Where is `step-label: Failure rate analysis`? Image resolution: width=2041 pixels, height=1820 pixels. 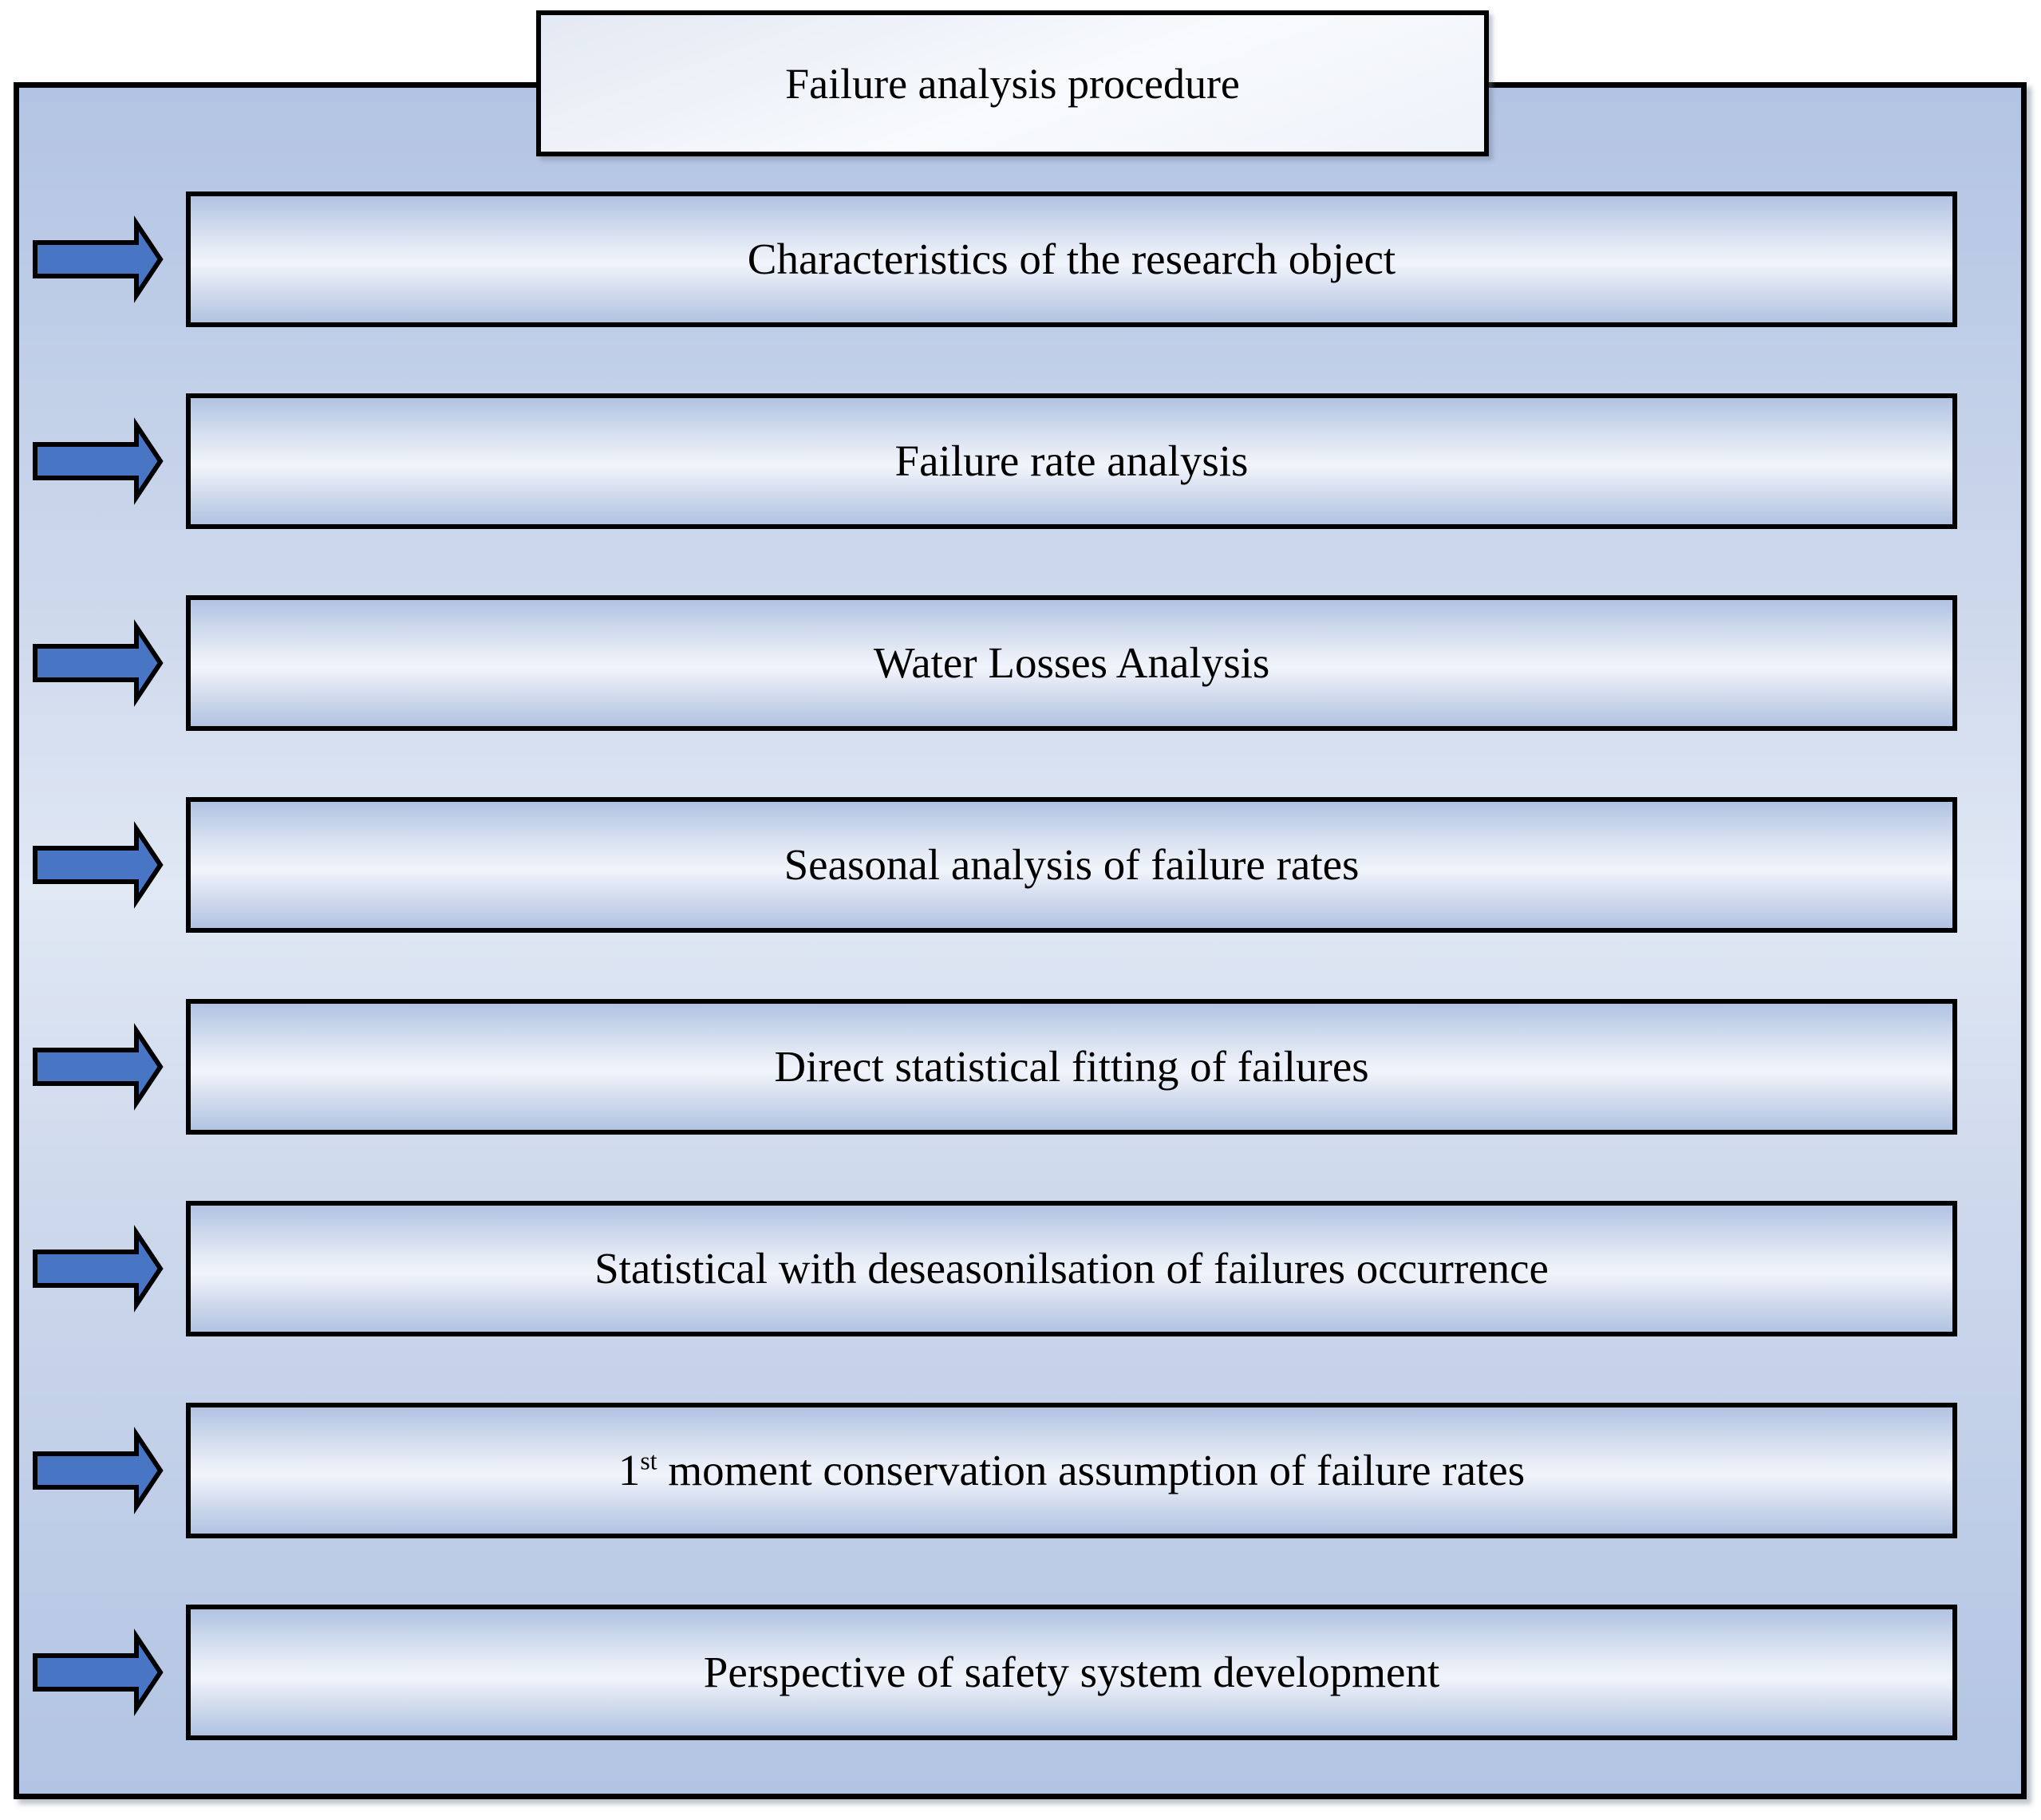 step-label: Failure rate analysis is located at coordinates (1071, 460).